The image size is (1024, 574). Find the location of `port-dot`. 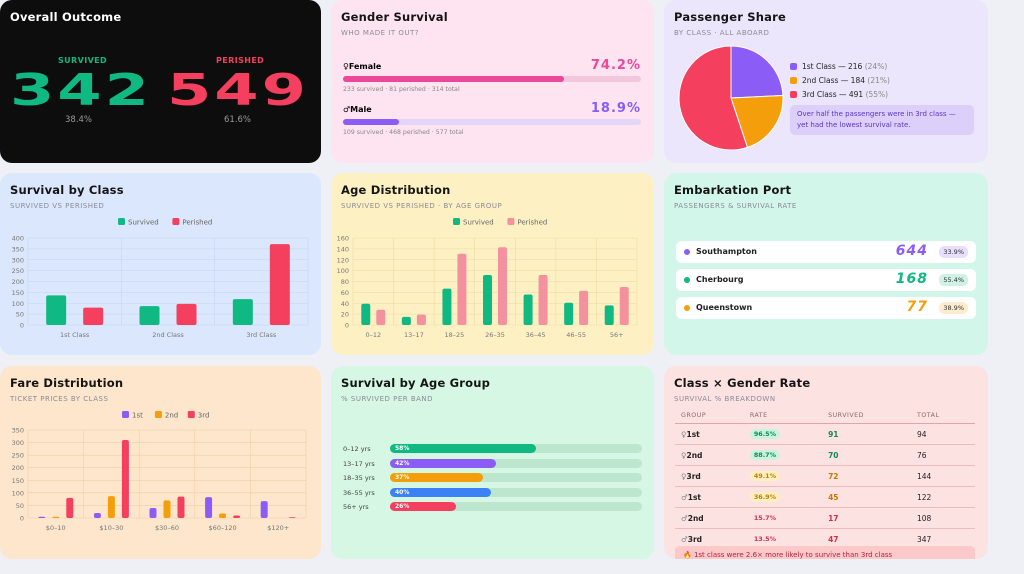

port-dot is located at coordinates (687, 280).